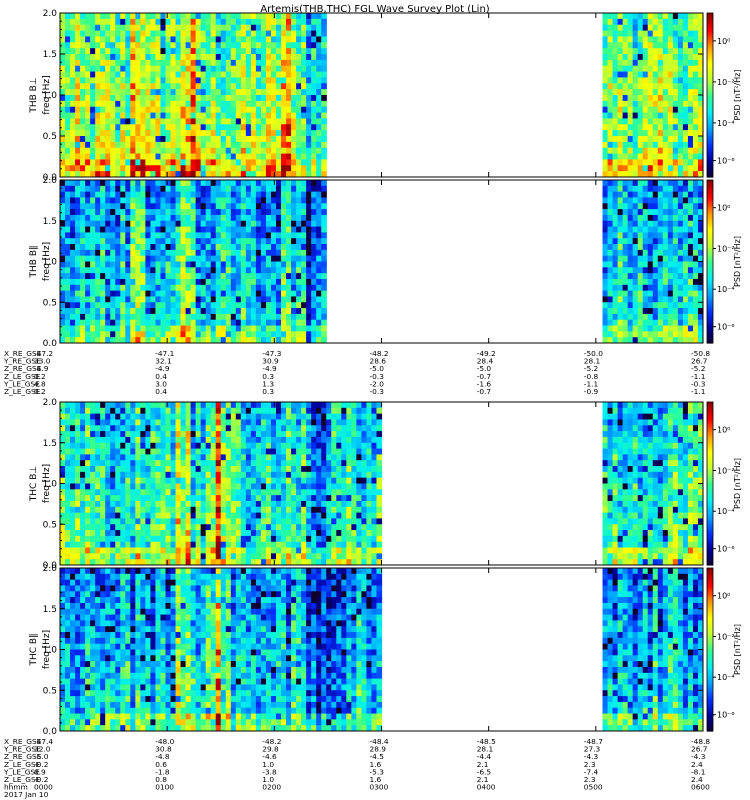 The width and height of the screenshot is (750, 800). I want to click on ephem-cell: -4.5, so click(377, 756).